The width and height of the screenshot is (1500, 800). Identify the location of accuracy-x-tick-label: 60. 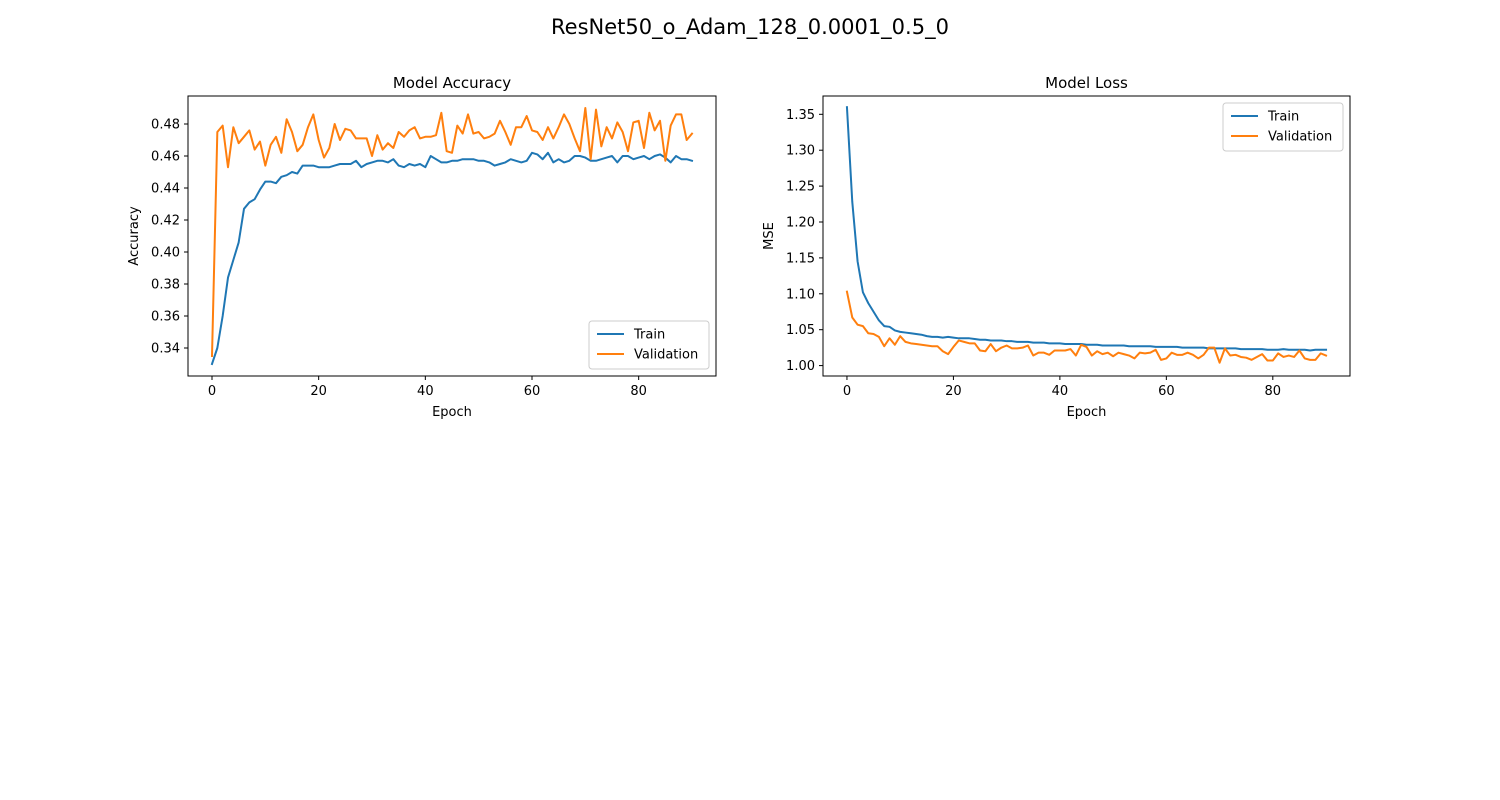
(532, 391).